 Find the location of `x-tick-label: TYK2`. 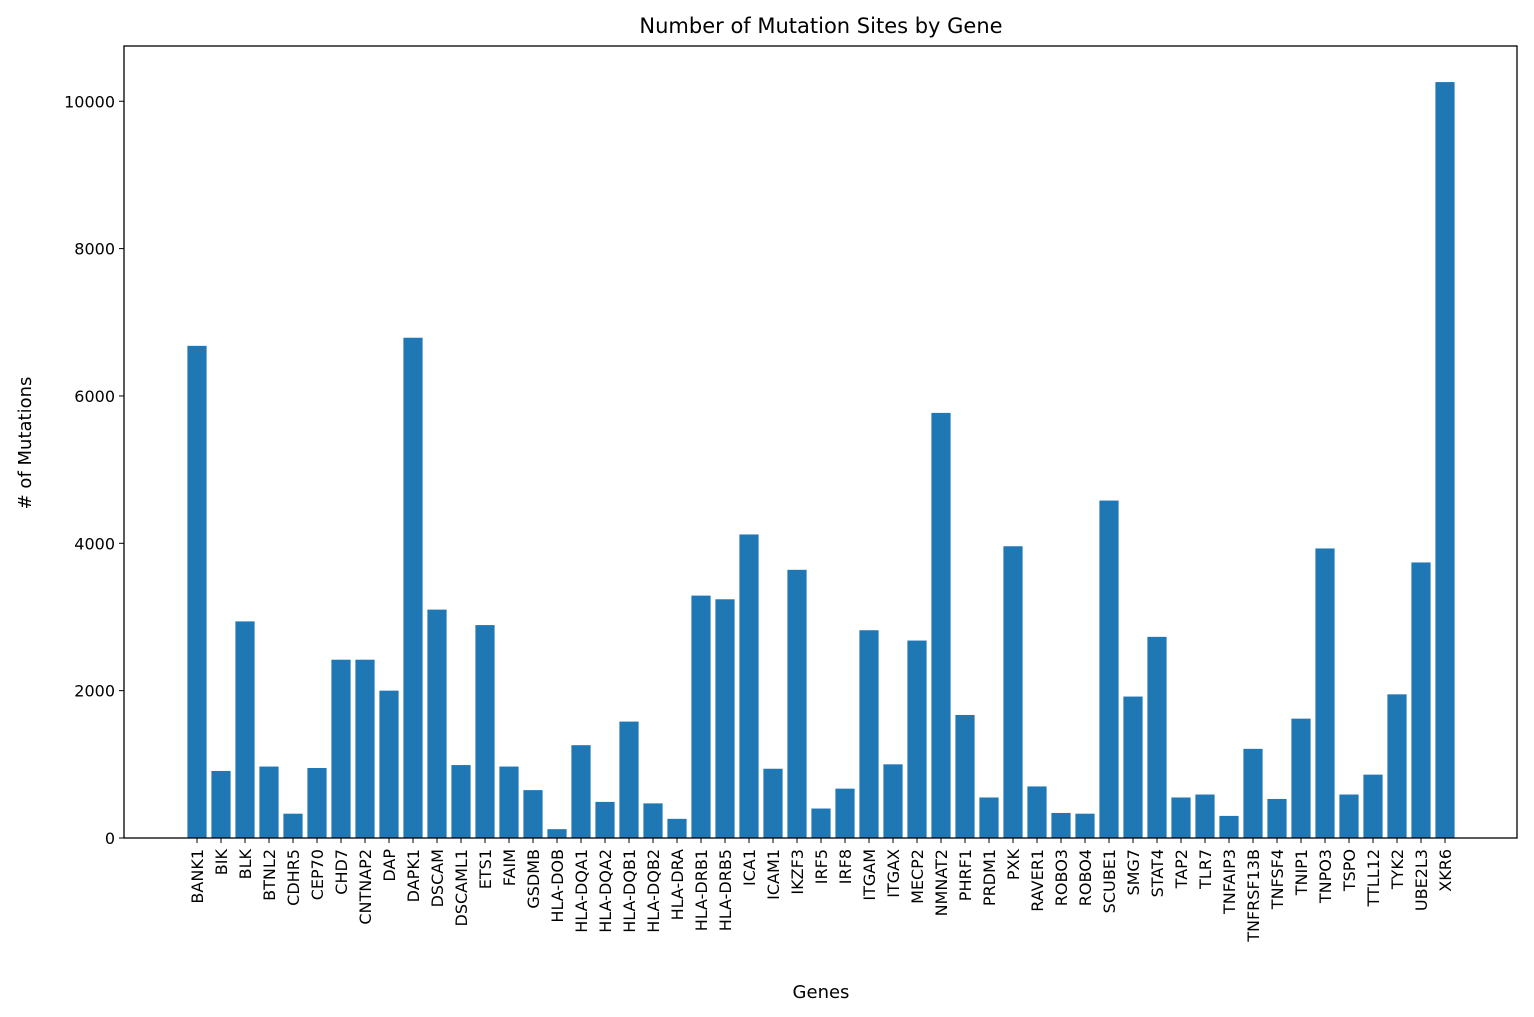

x-tick-label: TYK2 is located at coordinates (1397, 869).